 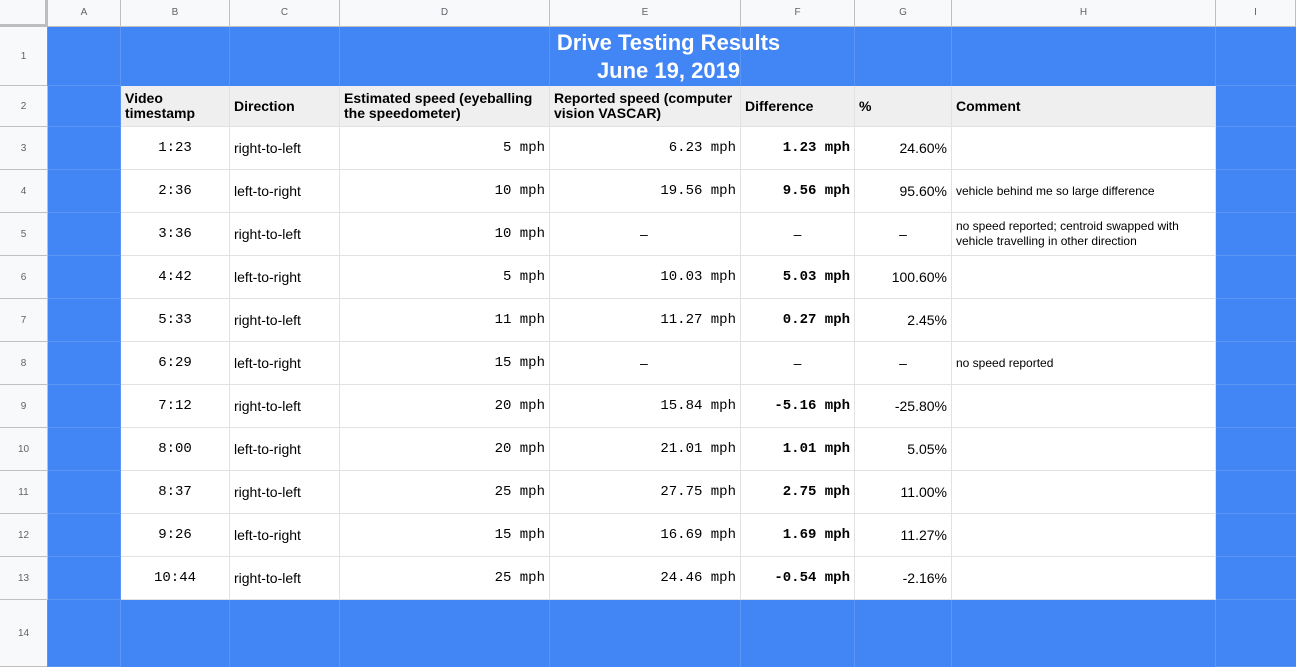 I want to click on row-header-9: 9, so click(x=24, y=406).